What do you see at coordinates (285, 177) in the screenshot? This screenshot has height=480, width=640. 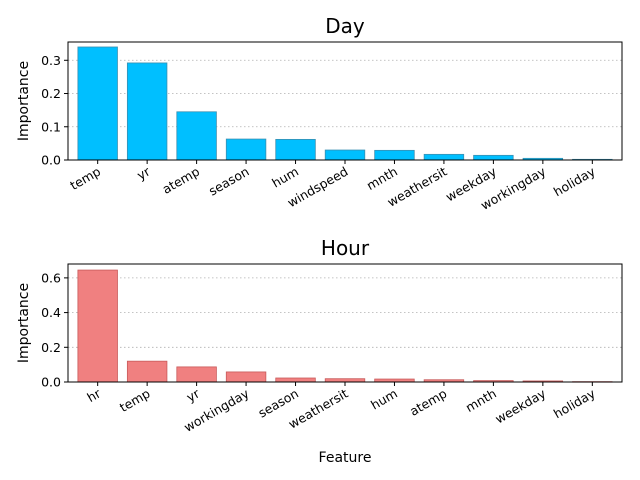 I see `day-x-tick-label: hum` at bounding box center [285, 177].